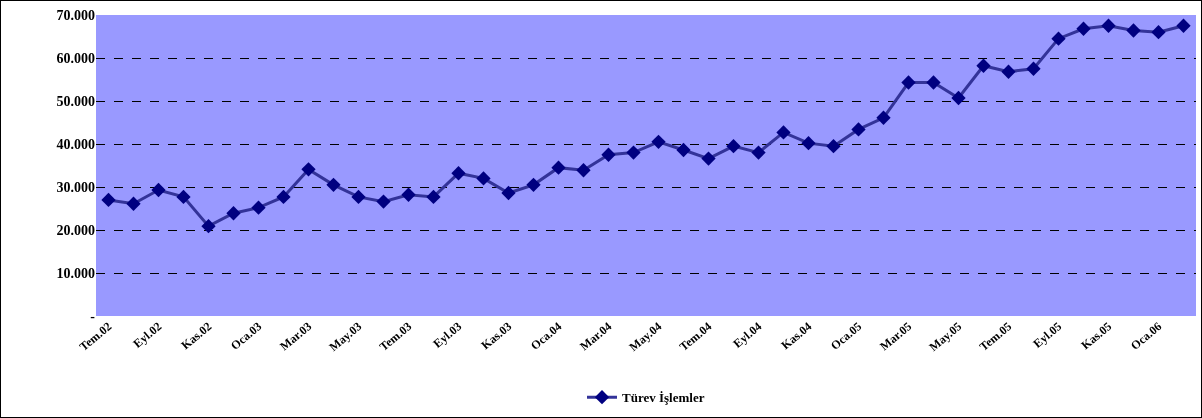  Describe the element at coordinates (75, 101) in the screenshot. I see `y-tick-label: 50.000` at that location.